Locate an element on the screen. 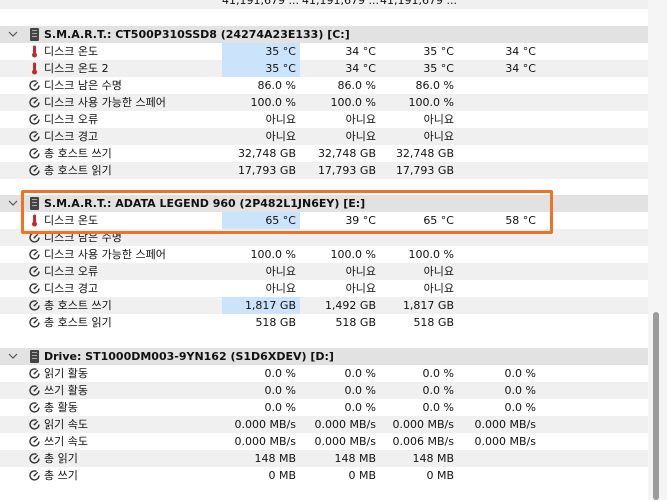 Image resolution: width=667 pixels, height=500 pixels. value-min: 39 °C is located at coordinates (360, 220).